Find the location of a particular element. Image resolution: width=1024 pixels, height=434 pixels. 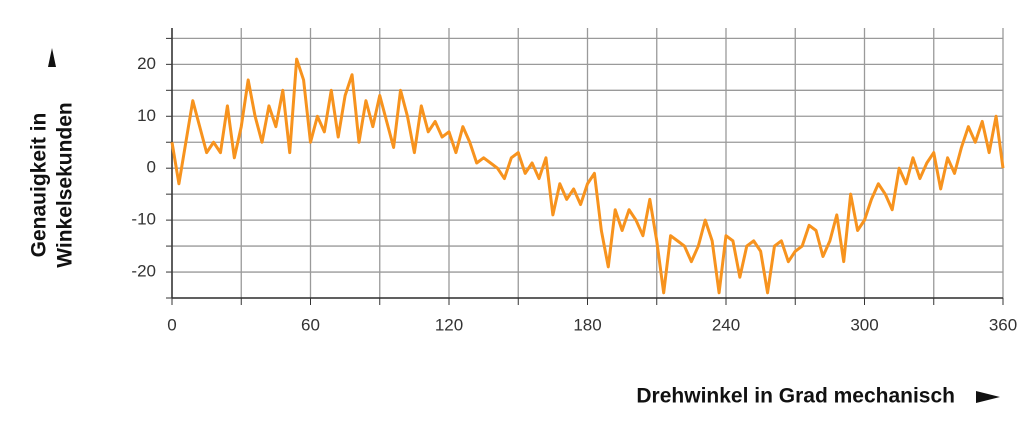

y-tick-label: -10 is located at coordinates (143, 219).